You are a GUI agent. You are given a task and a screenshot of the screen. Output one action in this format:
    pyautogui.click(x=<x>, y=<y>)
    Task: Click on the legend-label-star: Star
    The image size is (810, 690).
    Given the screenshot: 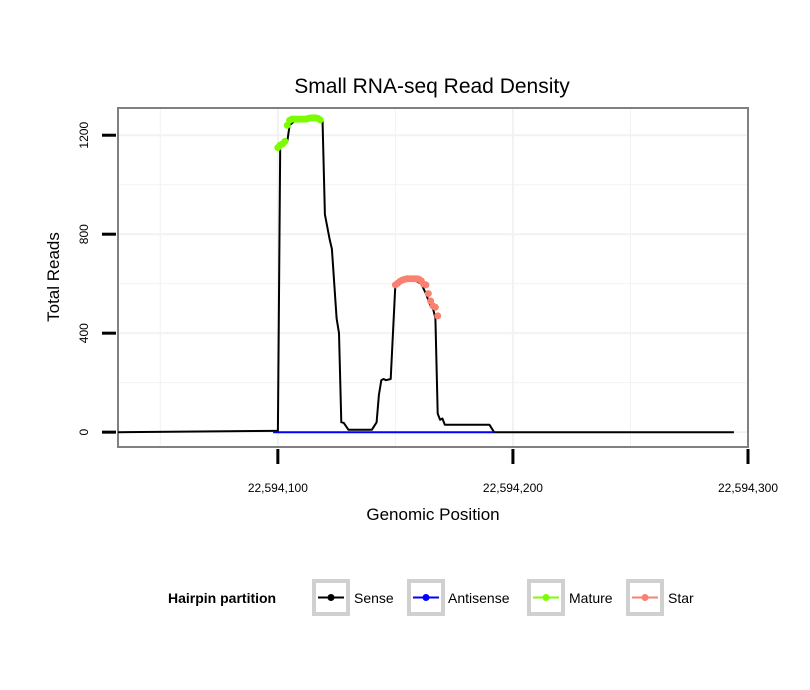 What is the action you would take?
    pyautogui.click(x=681, y=598)
    